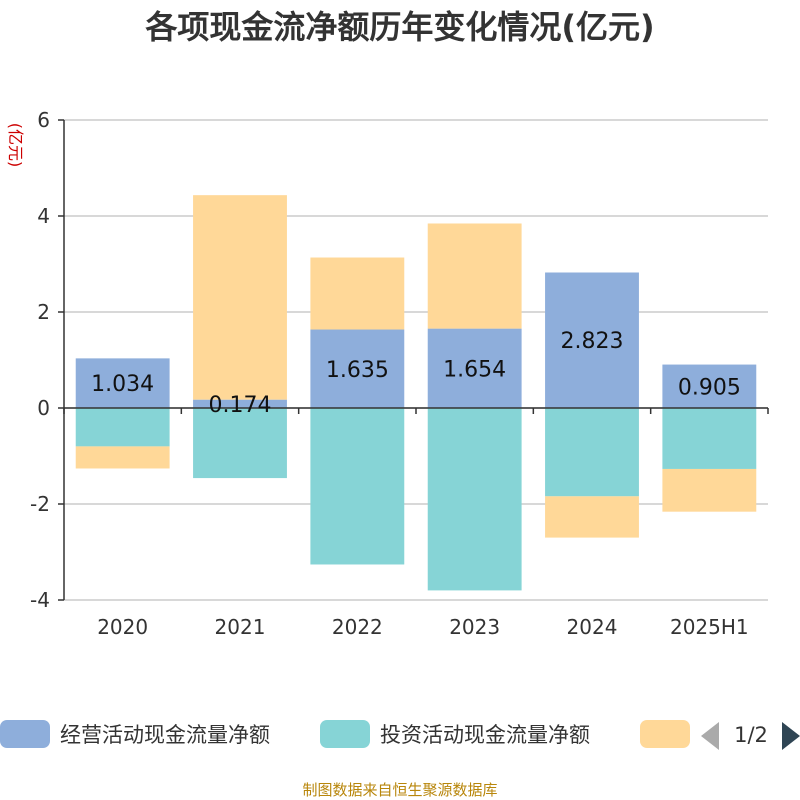  I want to click on y-tick-label: 2, so click(43, 312).